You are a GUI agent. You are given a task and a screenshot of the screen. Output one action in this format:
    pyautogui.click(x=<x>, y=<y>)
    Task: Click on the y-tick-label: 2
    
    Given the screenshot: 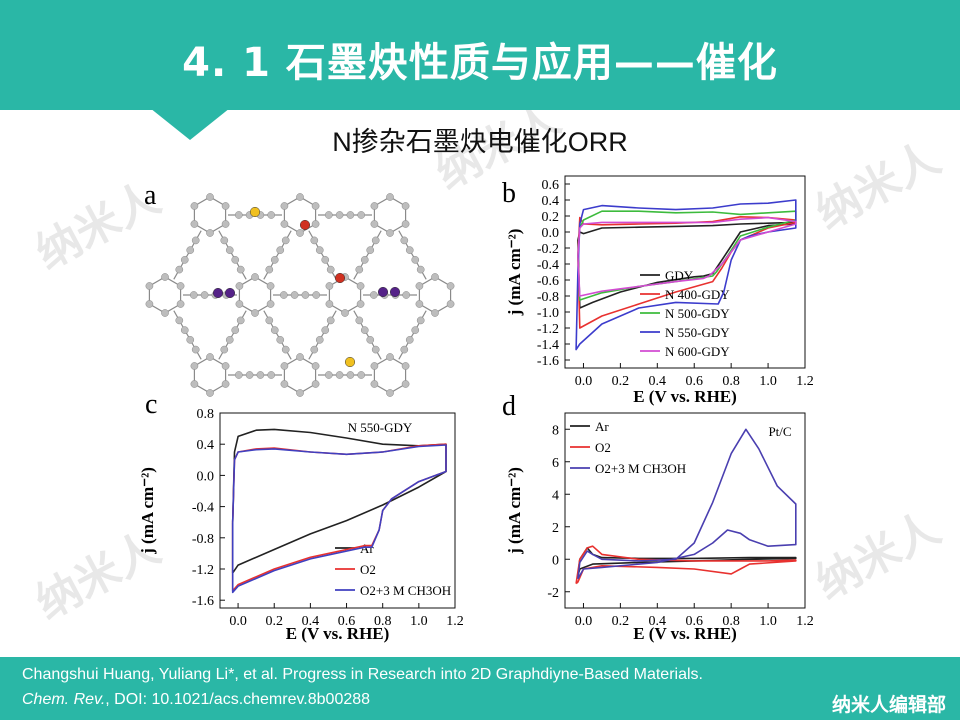 What is the action you would take?
    pyautogui.click(x=555, y=528)
    